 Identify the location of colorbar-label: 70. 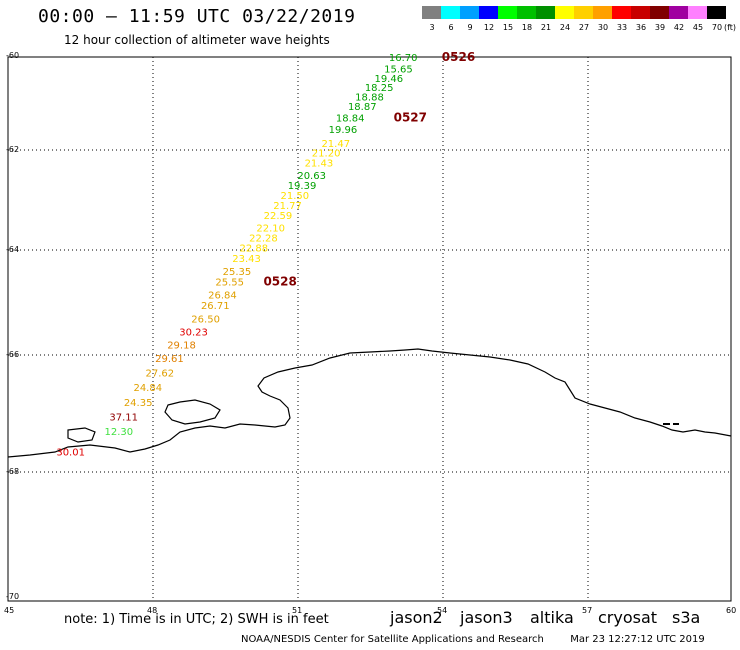
(717, 27).